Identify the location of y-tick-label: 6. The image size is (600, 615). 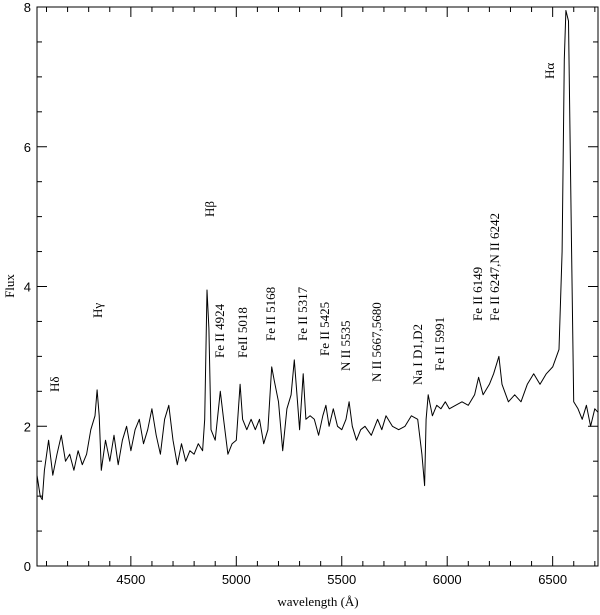
(27, 147).